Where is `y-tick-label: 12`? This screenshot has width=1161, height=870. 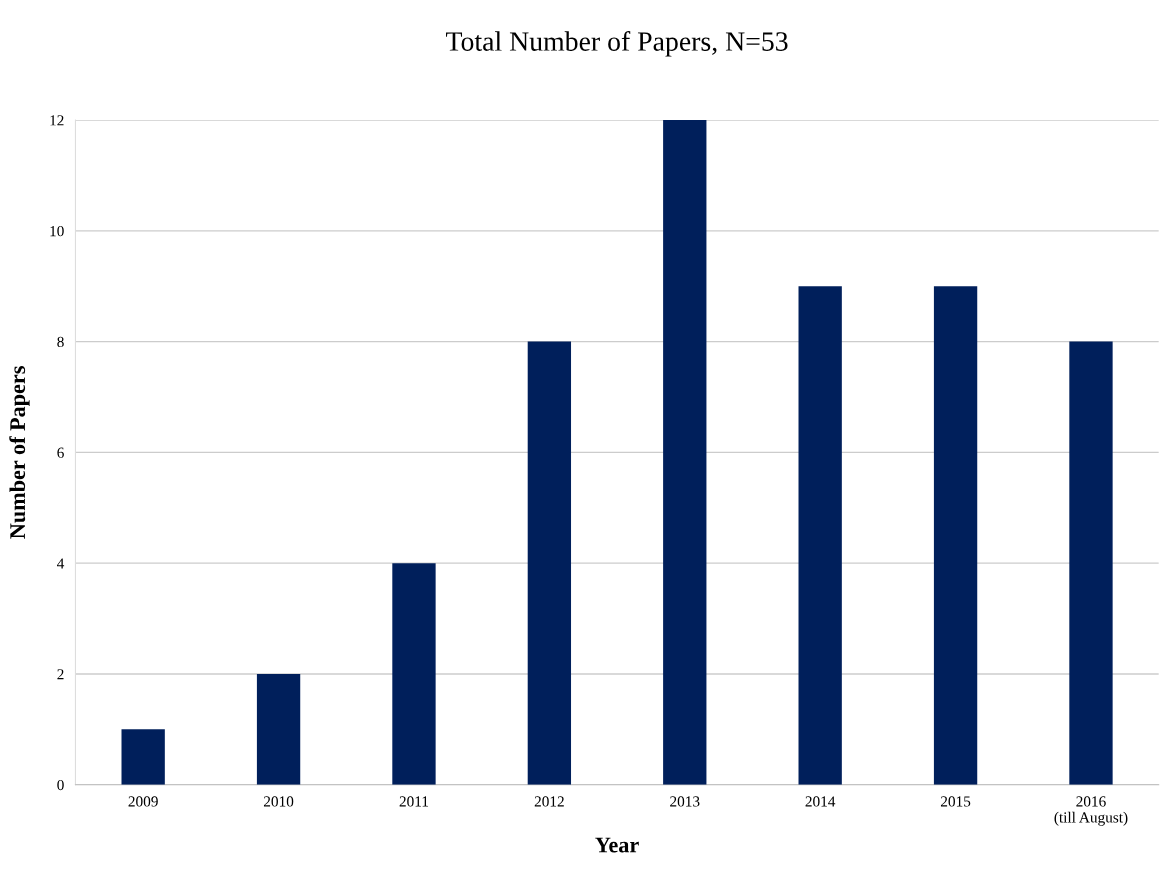 y-tick-label: 12 is located at coordinates (57, 120).